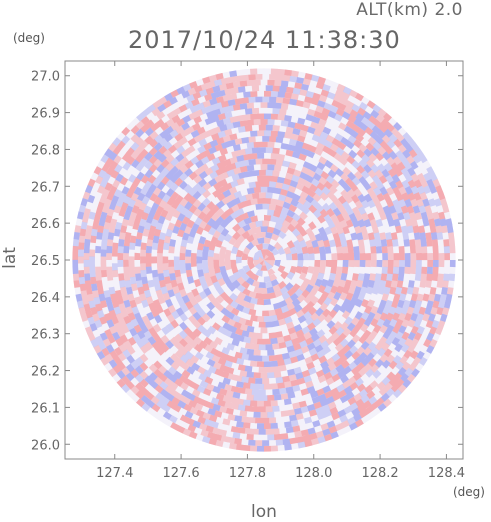  What do you see at coordinates (45, 114) in the screenshot?
I see `y-tick-label: 26.9` at bounding box center [45, 114].